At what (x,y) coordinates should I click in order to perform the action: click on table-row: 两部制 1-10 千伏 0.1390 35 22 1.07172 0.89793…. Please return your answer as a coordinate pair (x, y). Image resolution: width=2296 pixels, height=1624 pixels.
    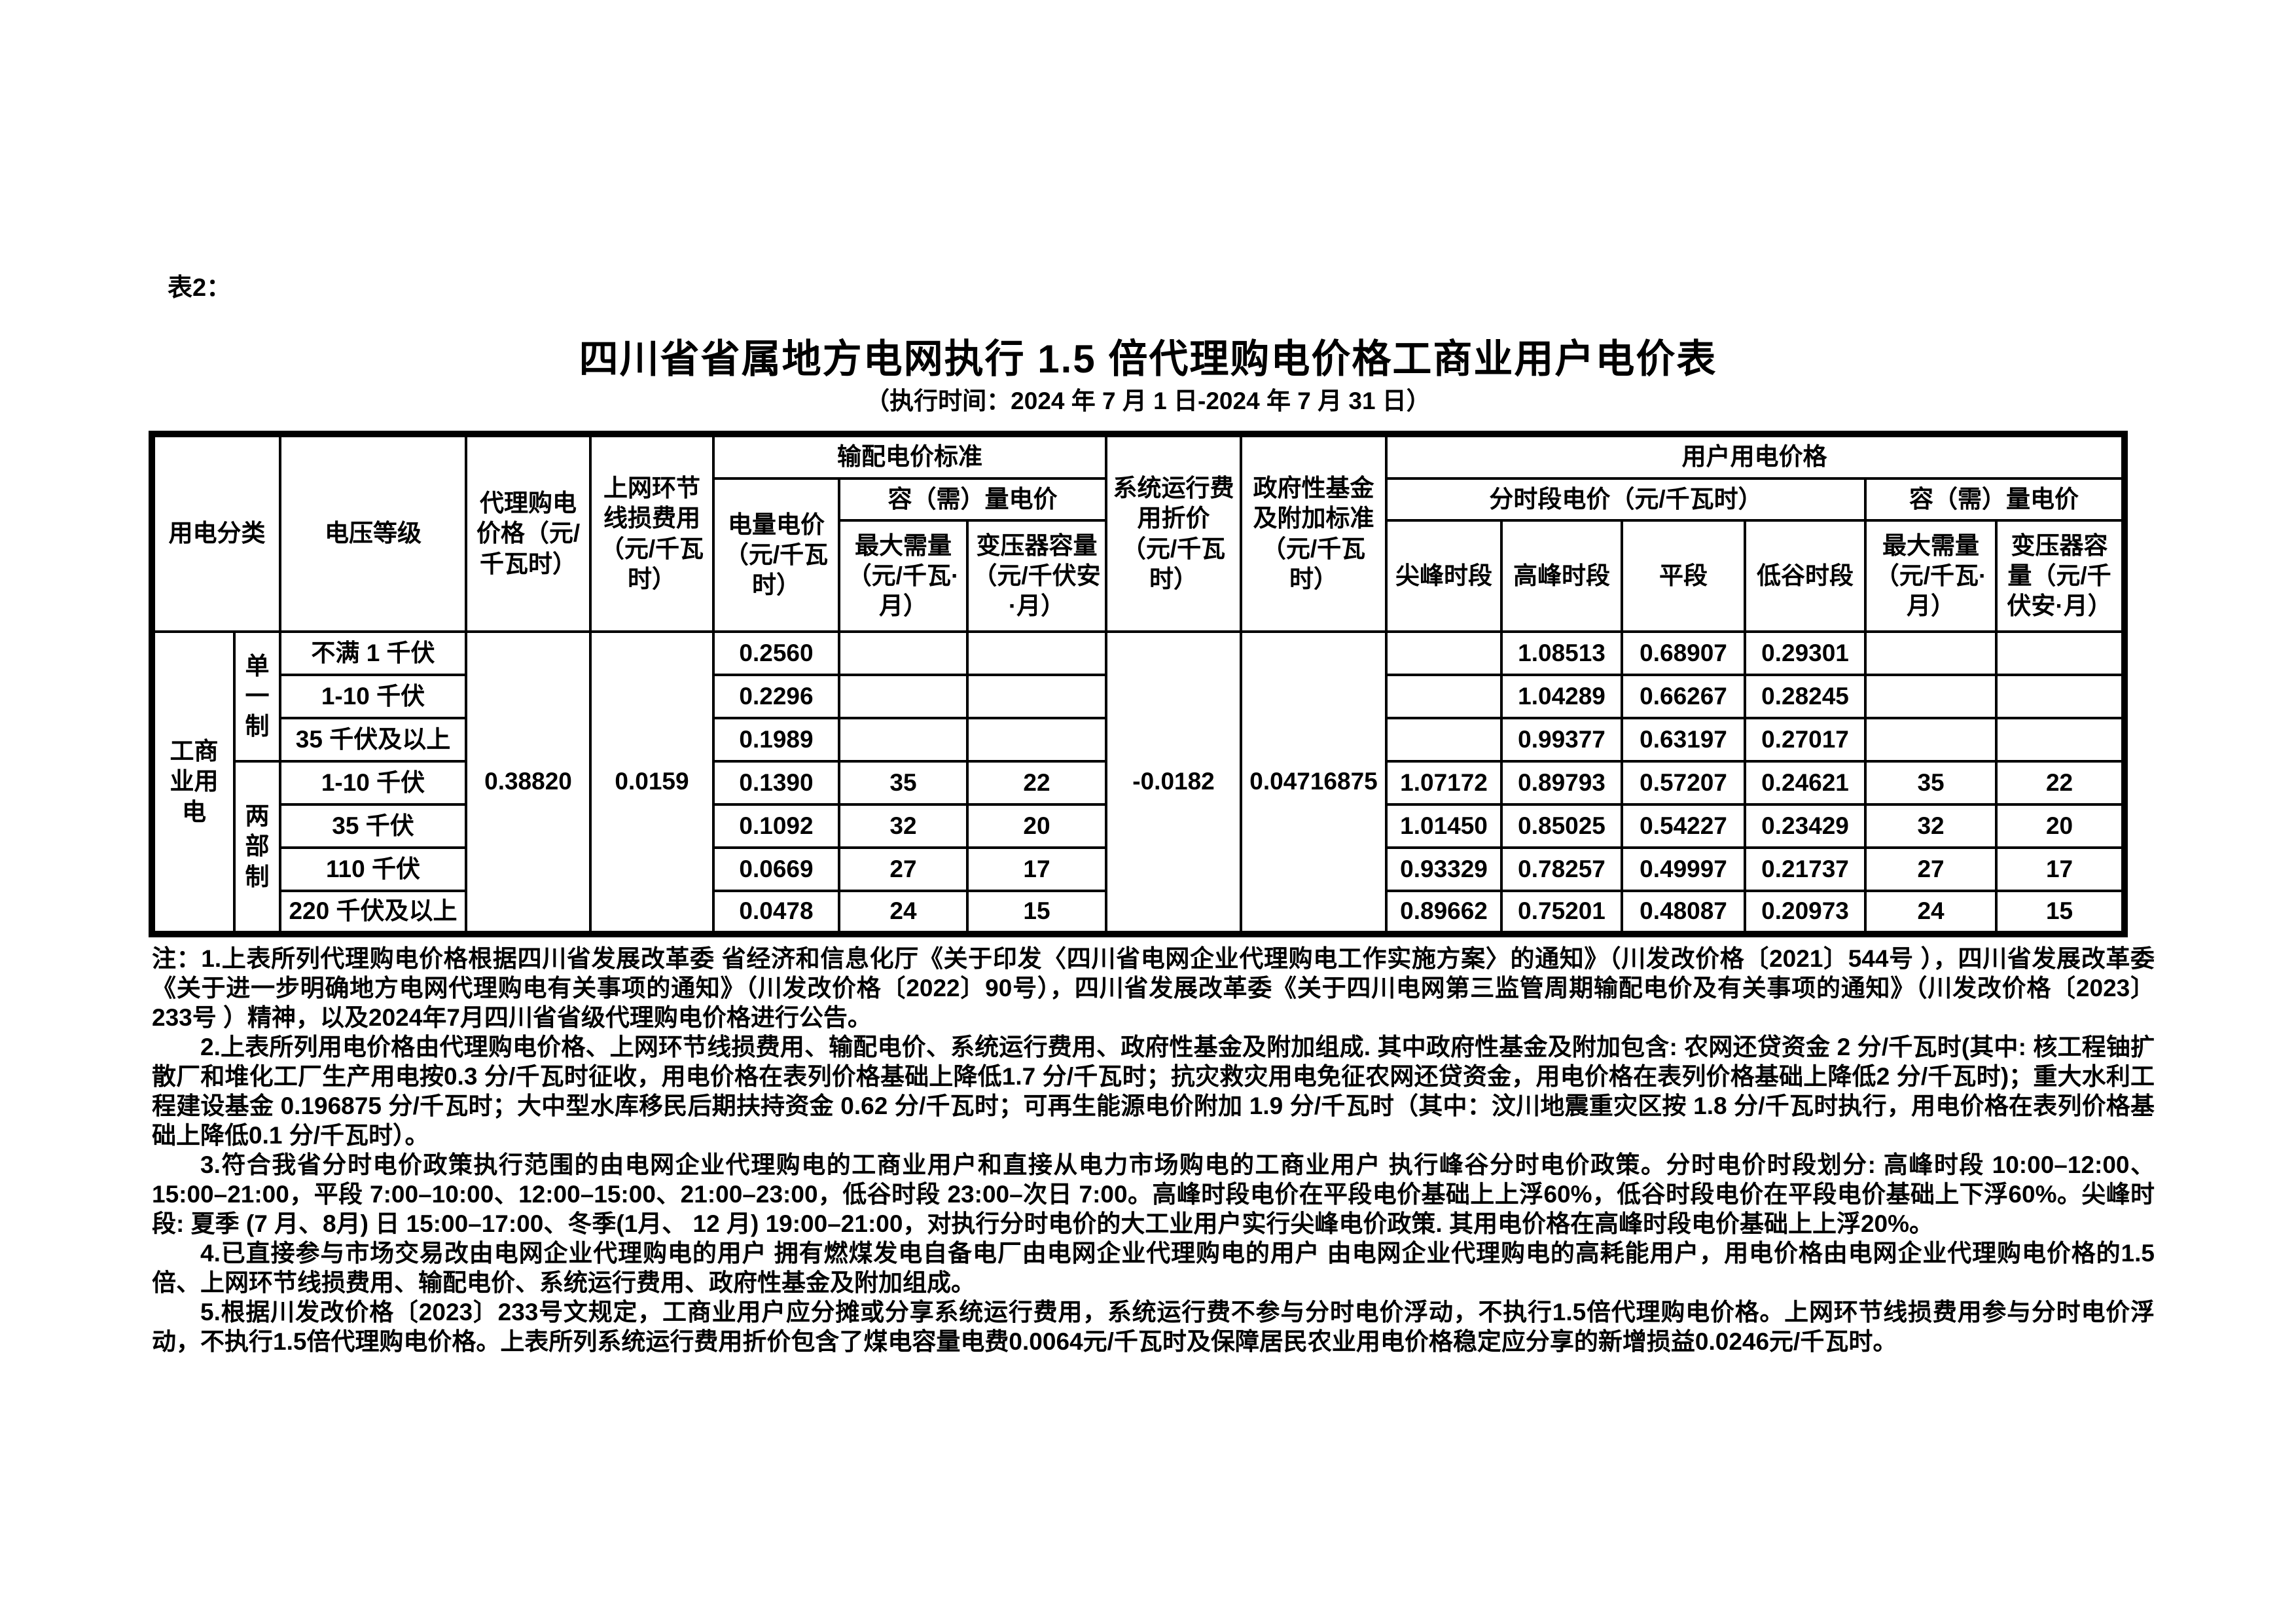
    Looking at the image, I should click on (1139, 847).